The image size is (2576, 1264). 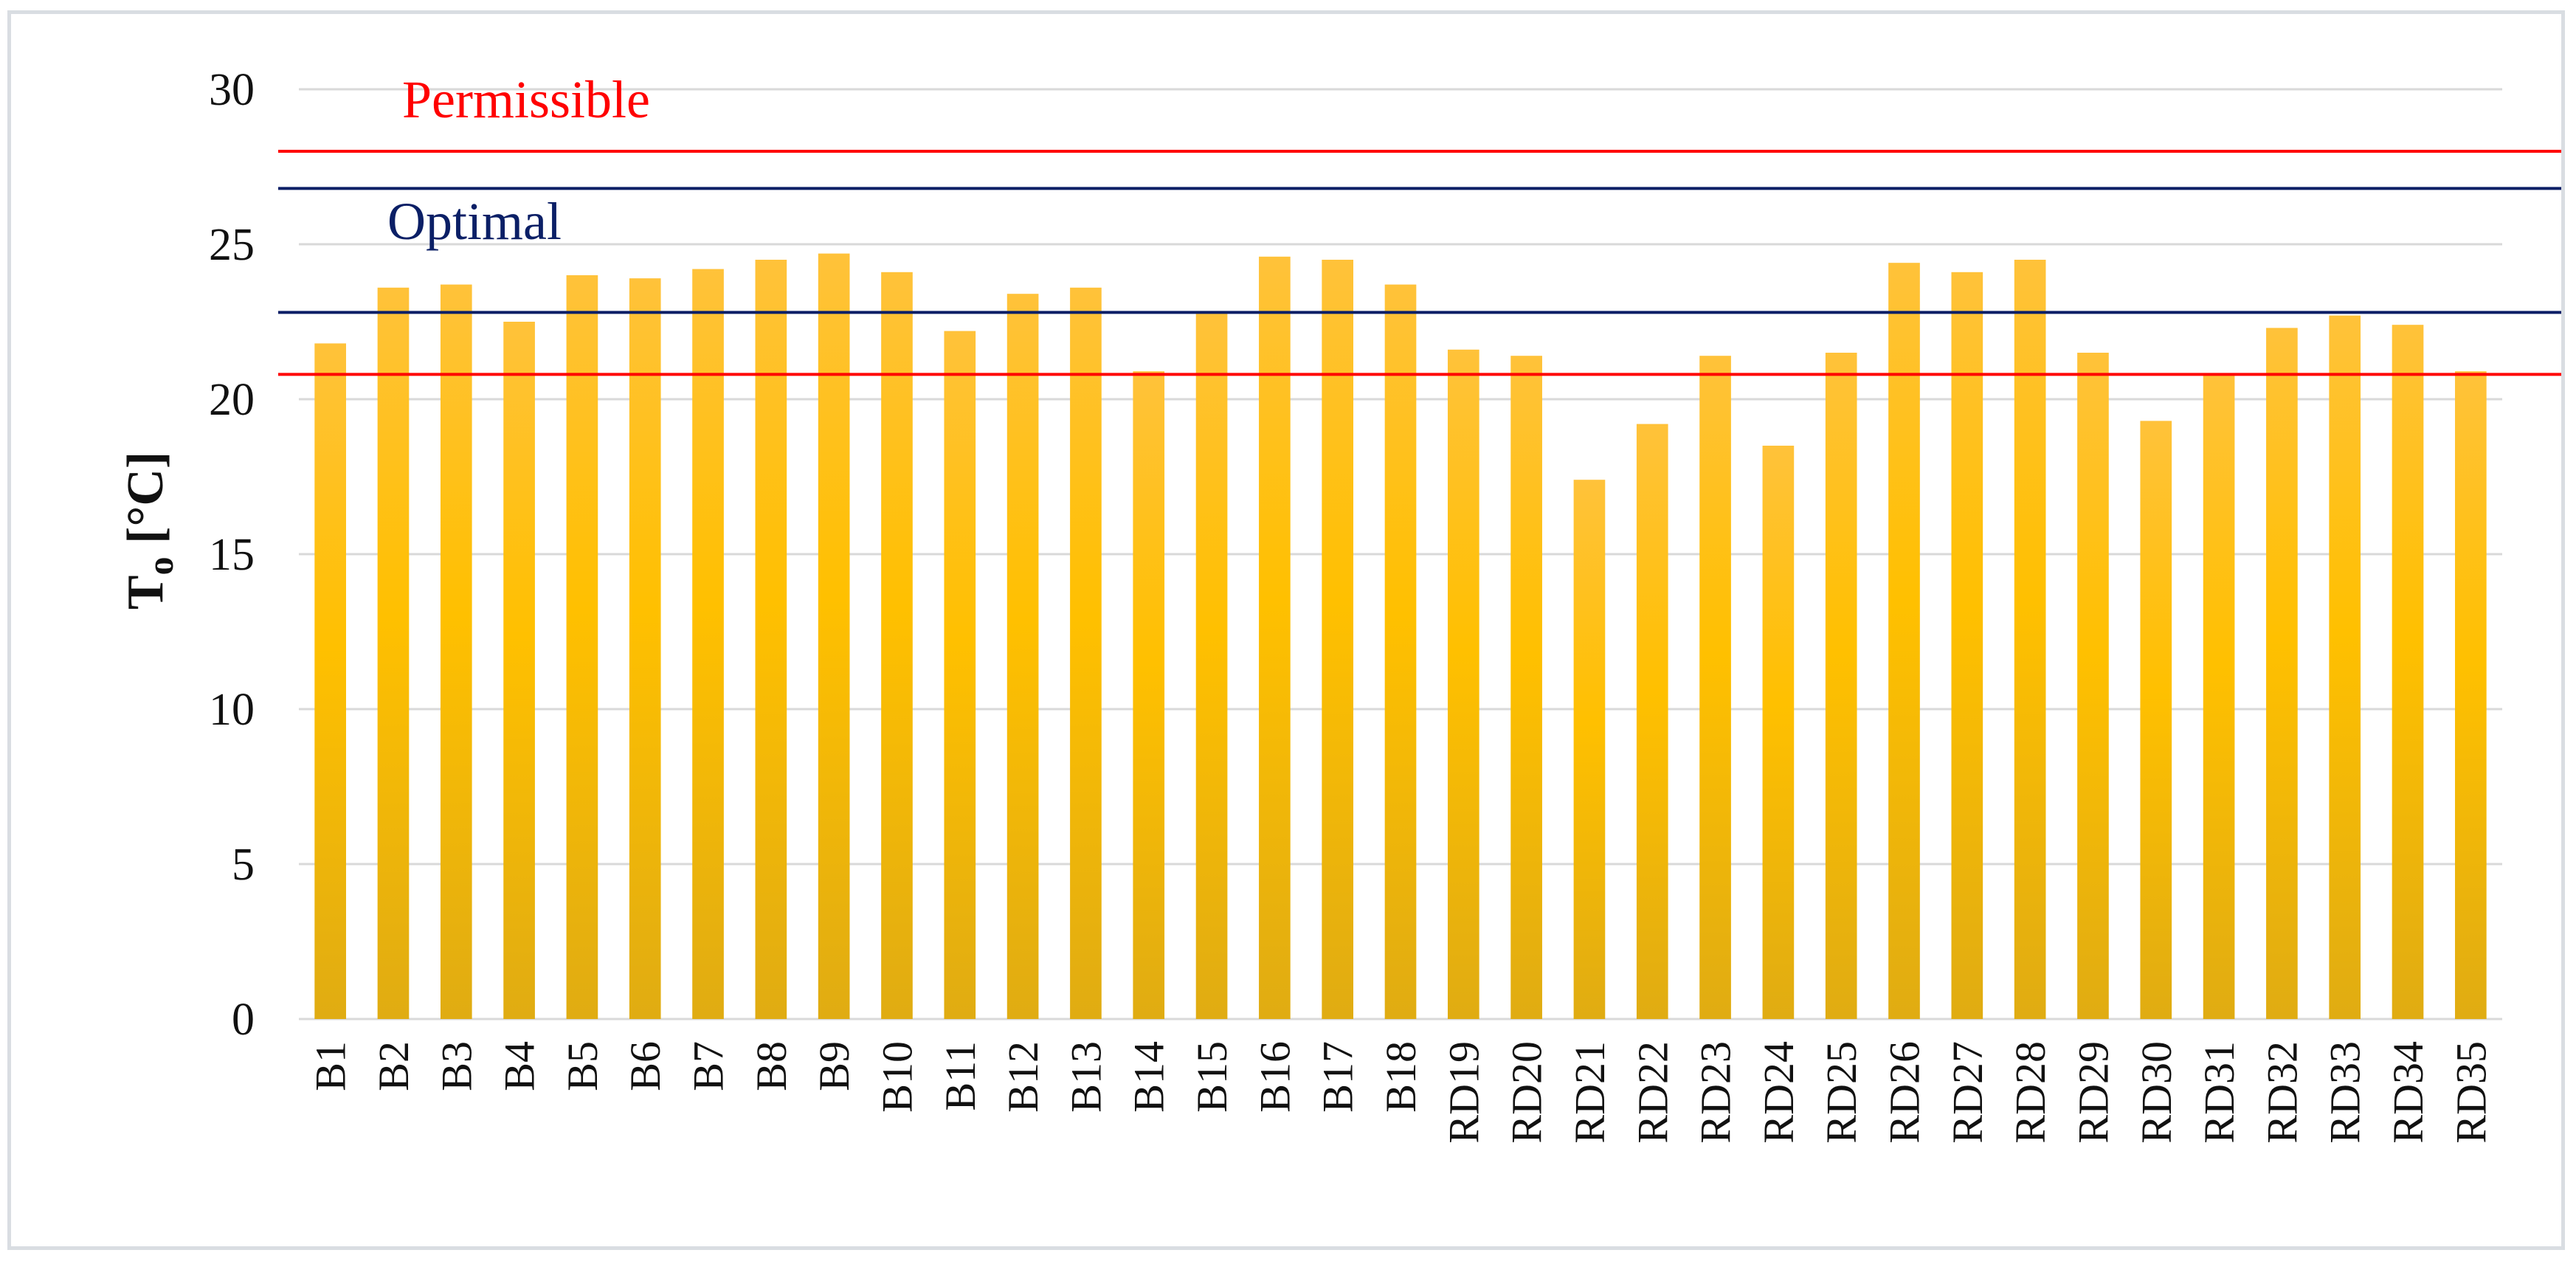 What do you see at coordinates (232, 90) in the screenshot?
I see `y-tick-label: 30` at bounding box center [232, 90].